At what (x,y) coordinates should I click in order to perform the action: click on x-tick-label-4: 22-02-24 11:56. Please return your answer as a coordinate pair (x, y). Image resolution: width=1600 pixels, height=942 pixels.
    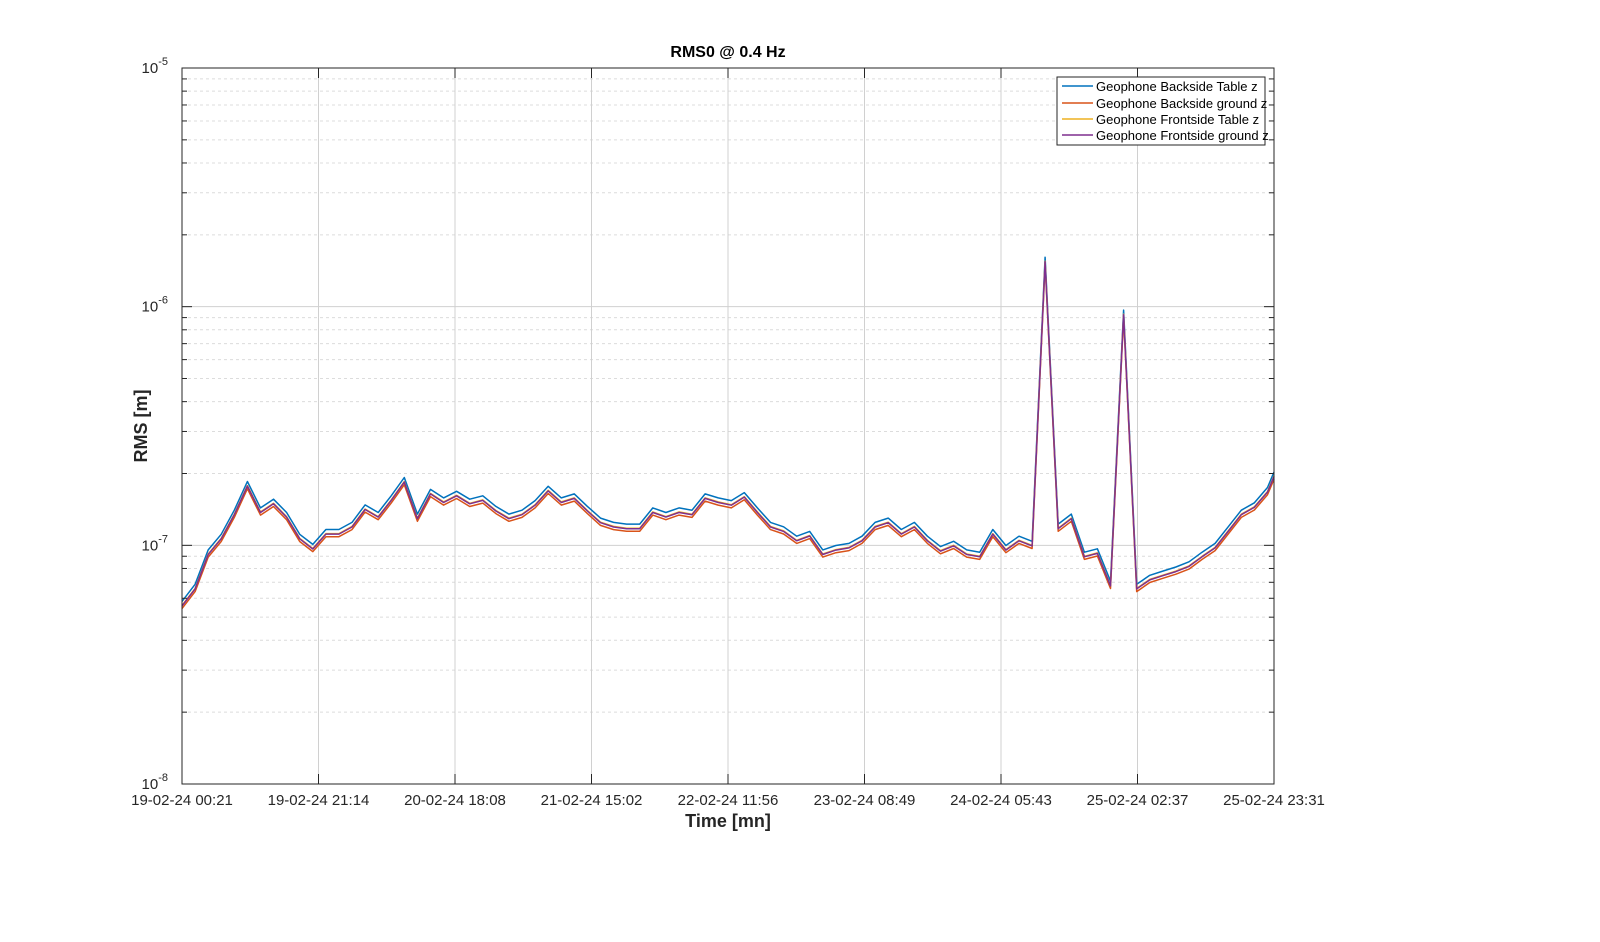
    Looking at the image, I should click on (728, 800).